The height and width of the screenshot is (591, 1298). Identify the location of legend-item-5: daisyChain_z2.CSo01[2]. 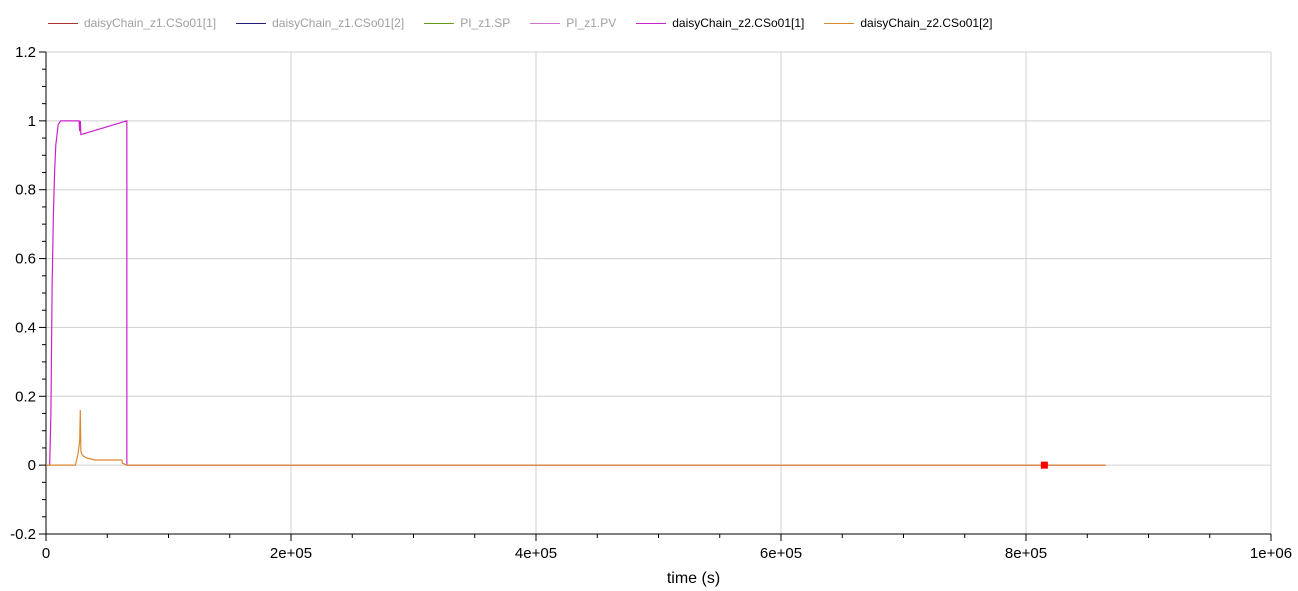
(908, 23).